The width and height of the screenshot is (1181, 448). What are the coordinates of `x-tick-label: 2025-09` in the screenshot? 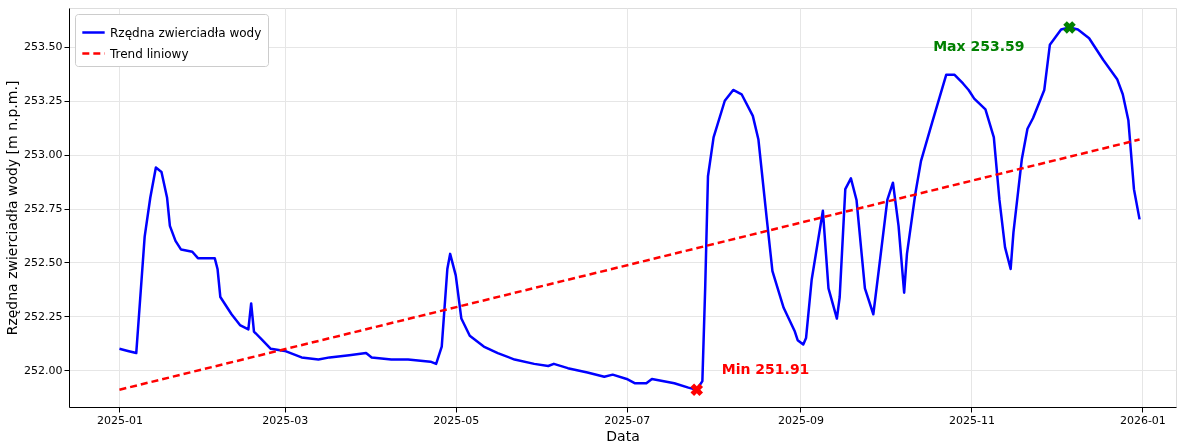 It's located at (800, 420).